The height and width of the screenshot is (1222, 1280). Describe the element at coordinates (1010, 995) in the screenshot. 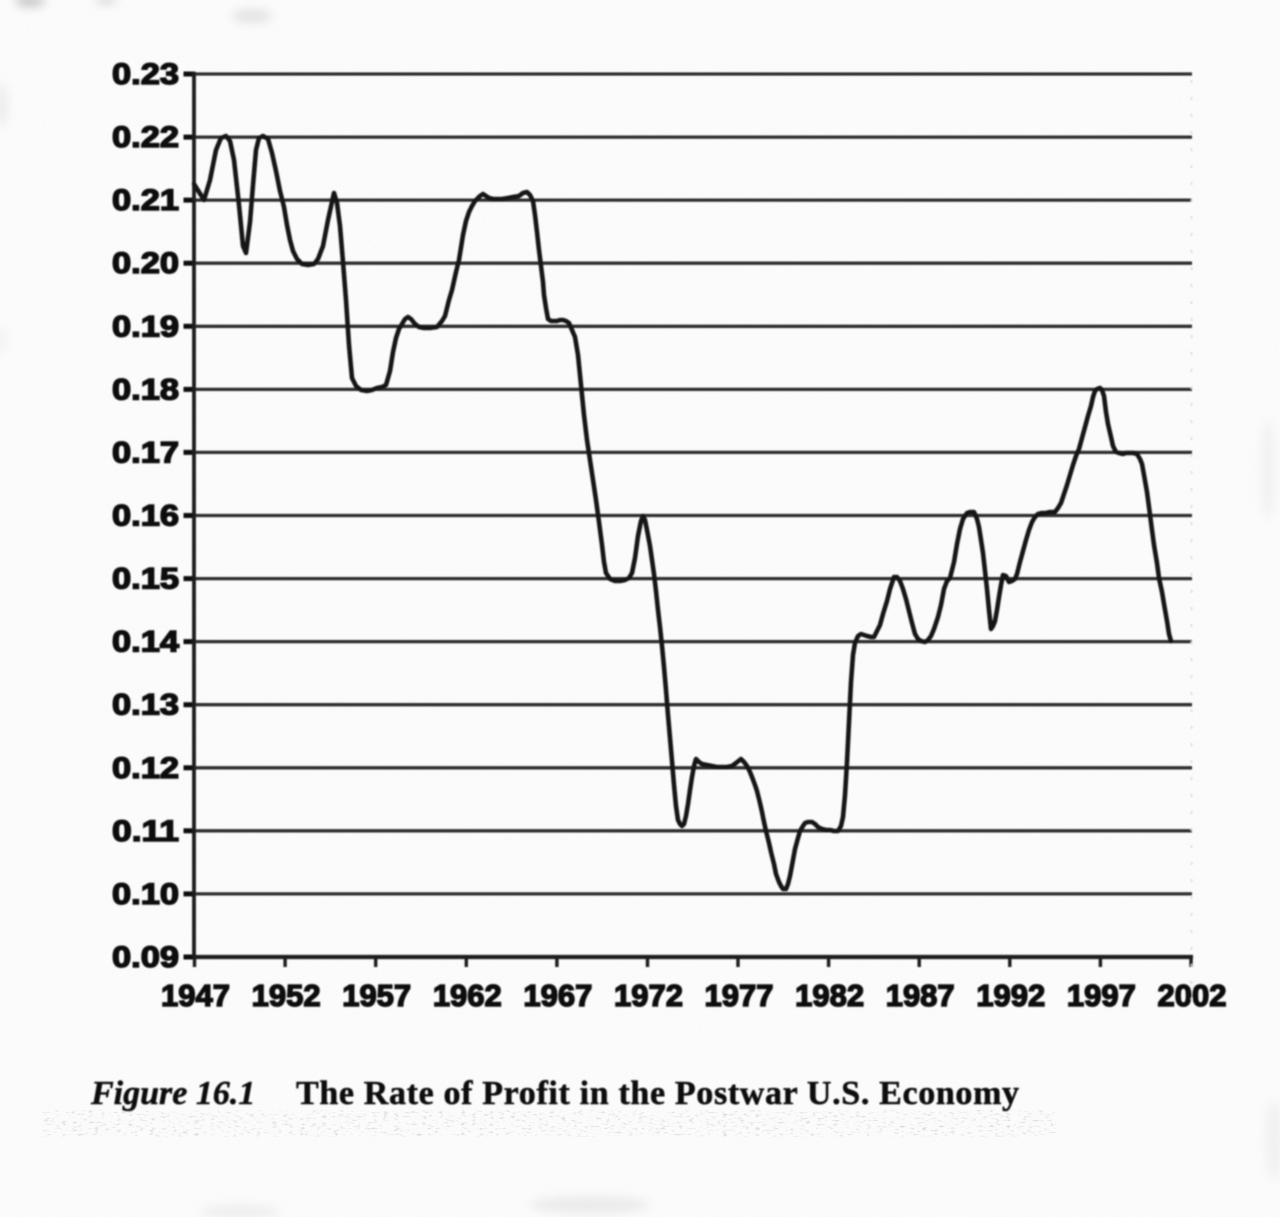

I see `svg-text: 1992` at that location.